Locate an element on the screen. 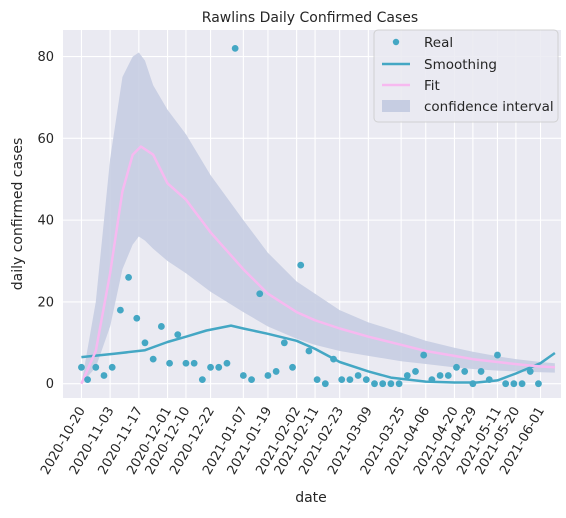 This screenshot has height=518, width=566. legend-box is located at coordinates (466, 76).